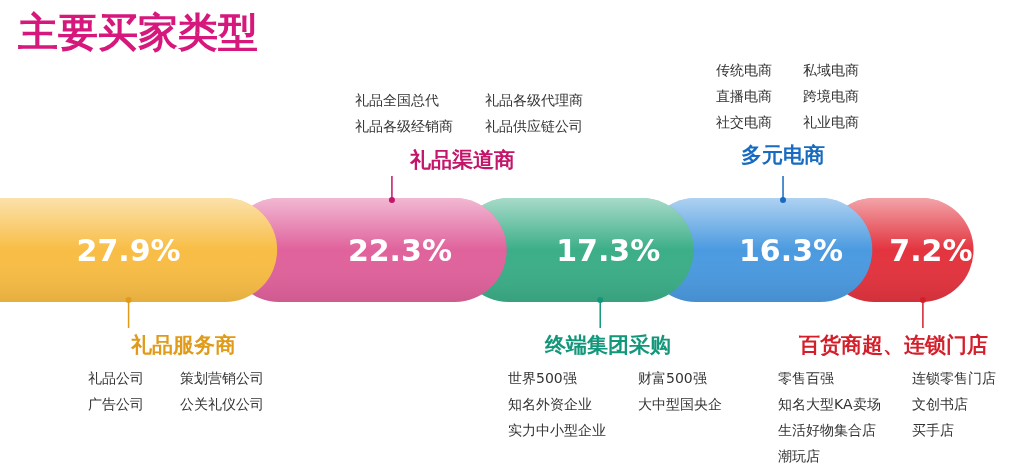 The image size is (1014, 469). What do you see at coordinates (672, 378) in the screenshot?
I see `text: 财富500强` at bounding box center [672, 378].